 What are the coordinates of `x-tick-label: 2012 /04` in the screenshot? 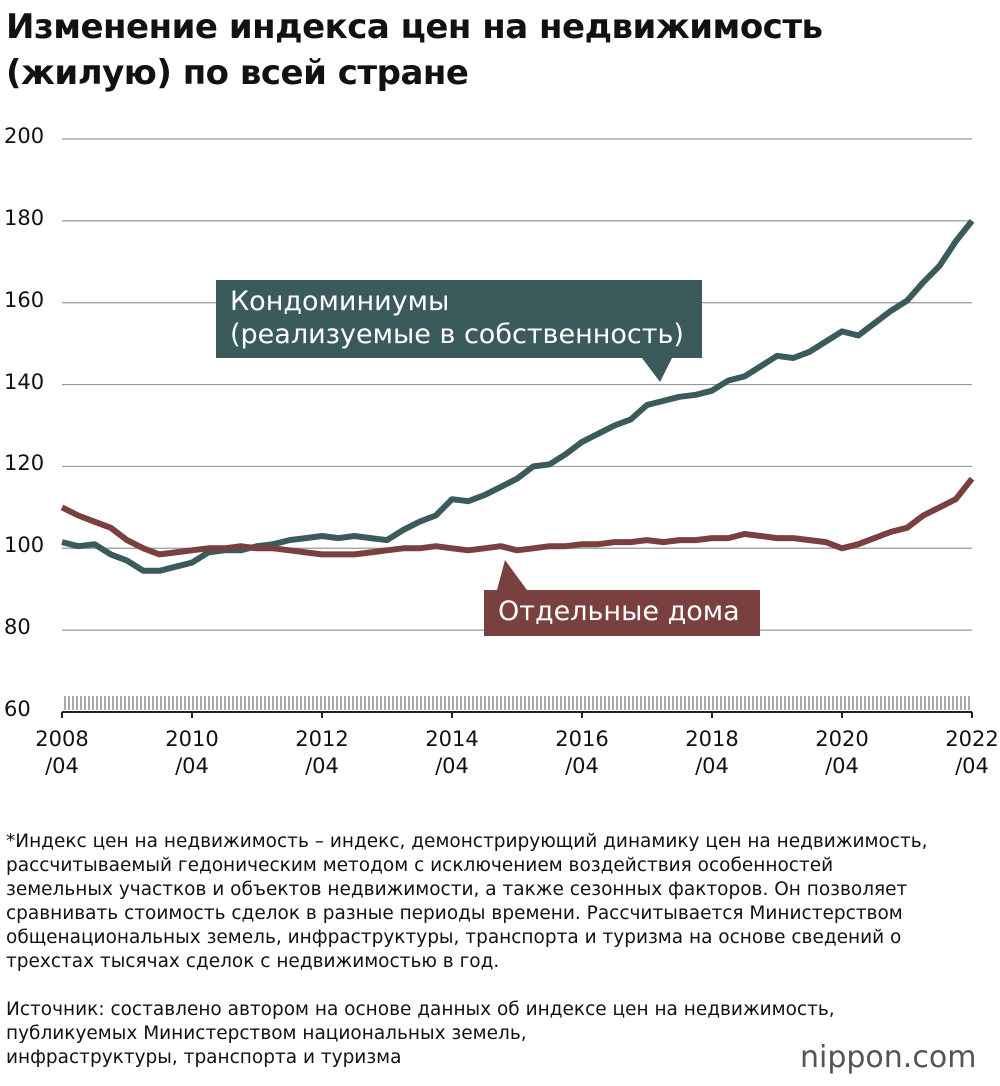 It's located at (322, 752).